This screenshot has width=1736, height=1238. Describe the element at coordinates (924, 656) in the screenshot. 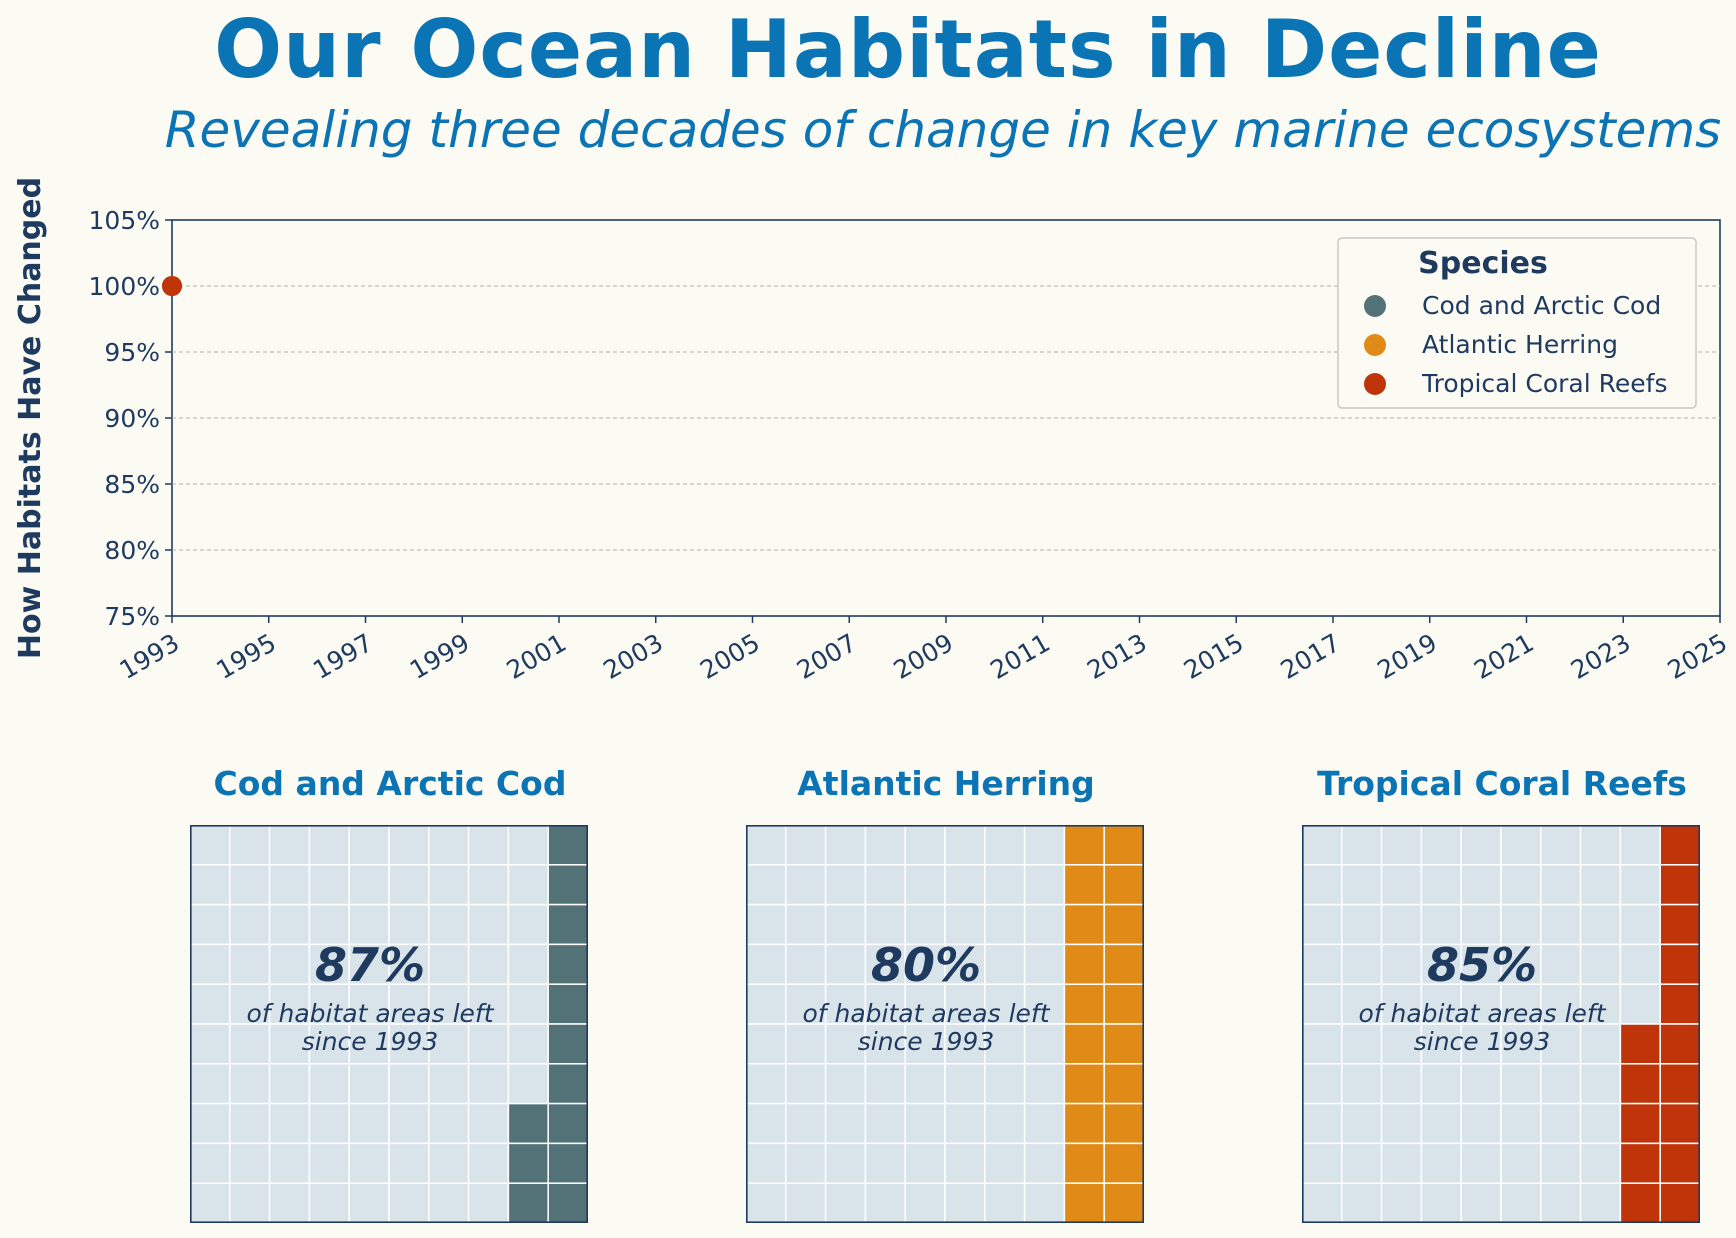

I see `x-tick-label: 2009` at that location.